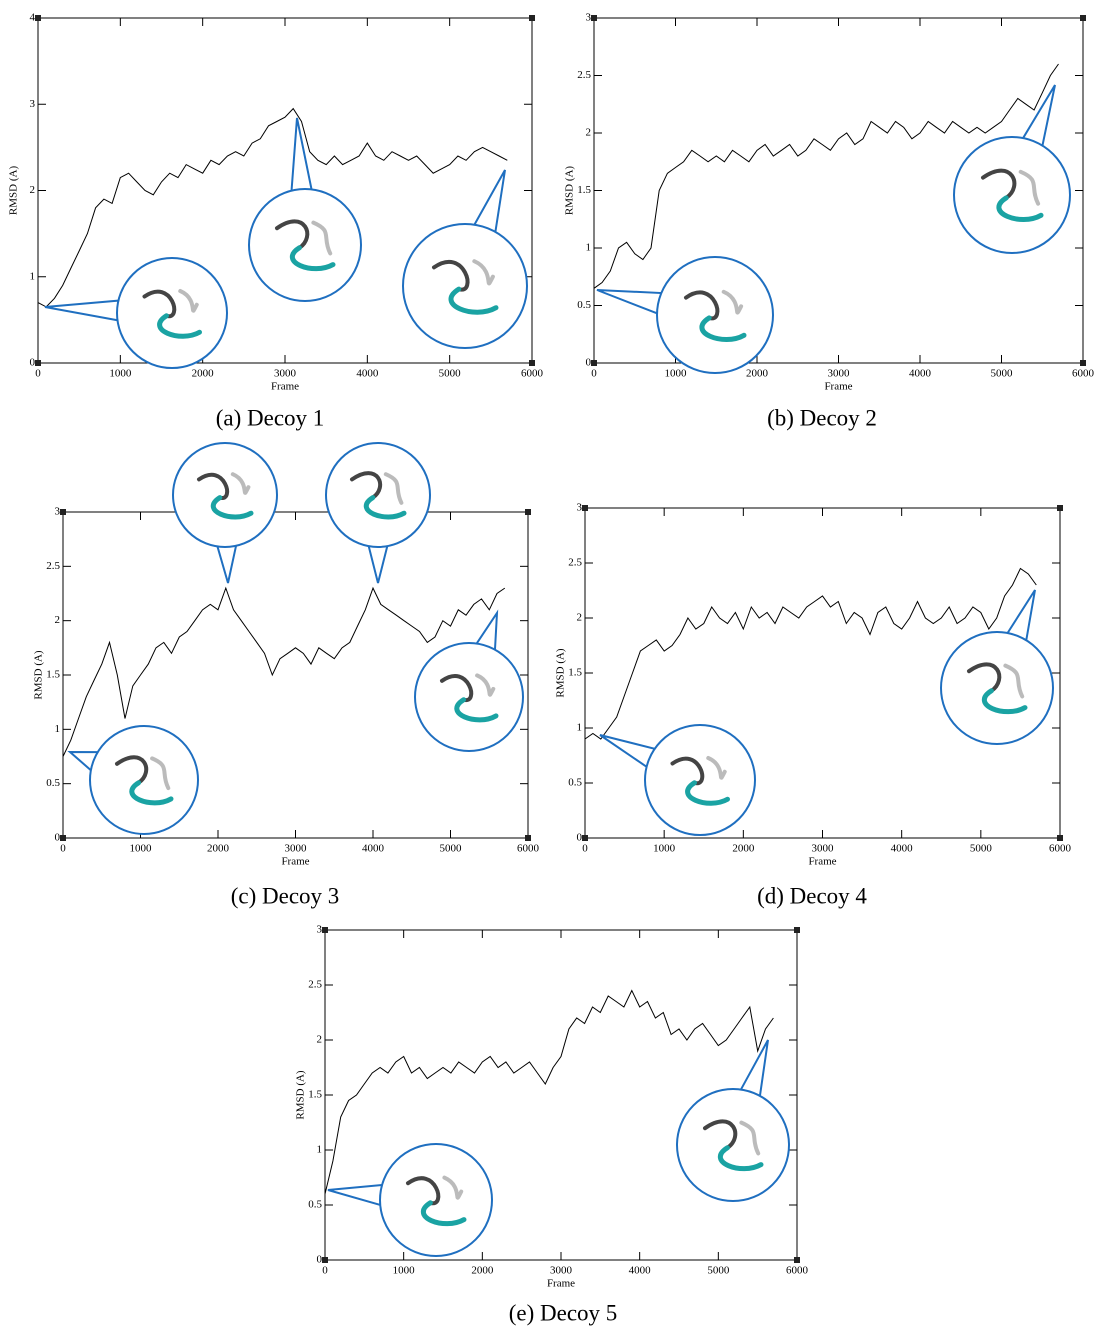 The height and width of the screenshot is (1339, 1099). Describe the element at coordinates (580, 838) in the screenshot. I see `y-tick-label: 0` at that location.